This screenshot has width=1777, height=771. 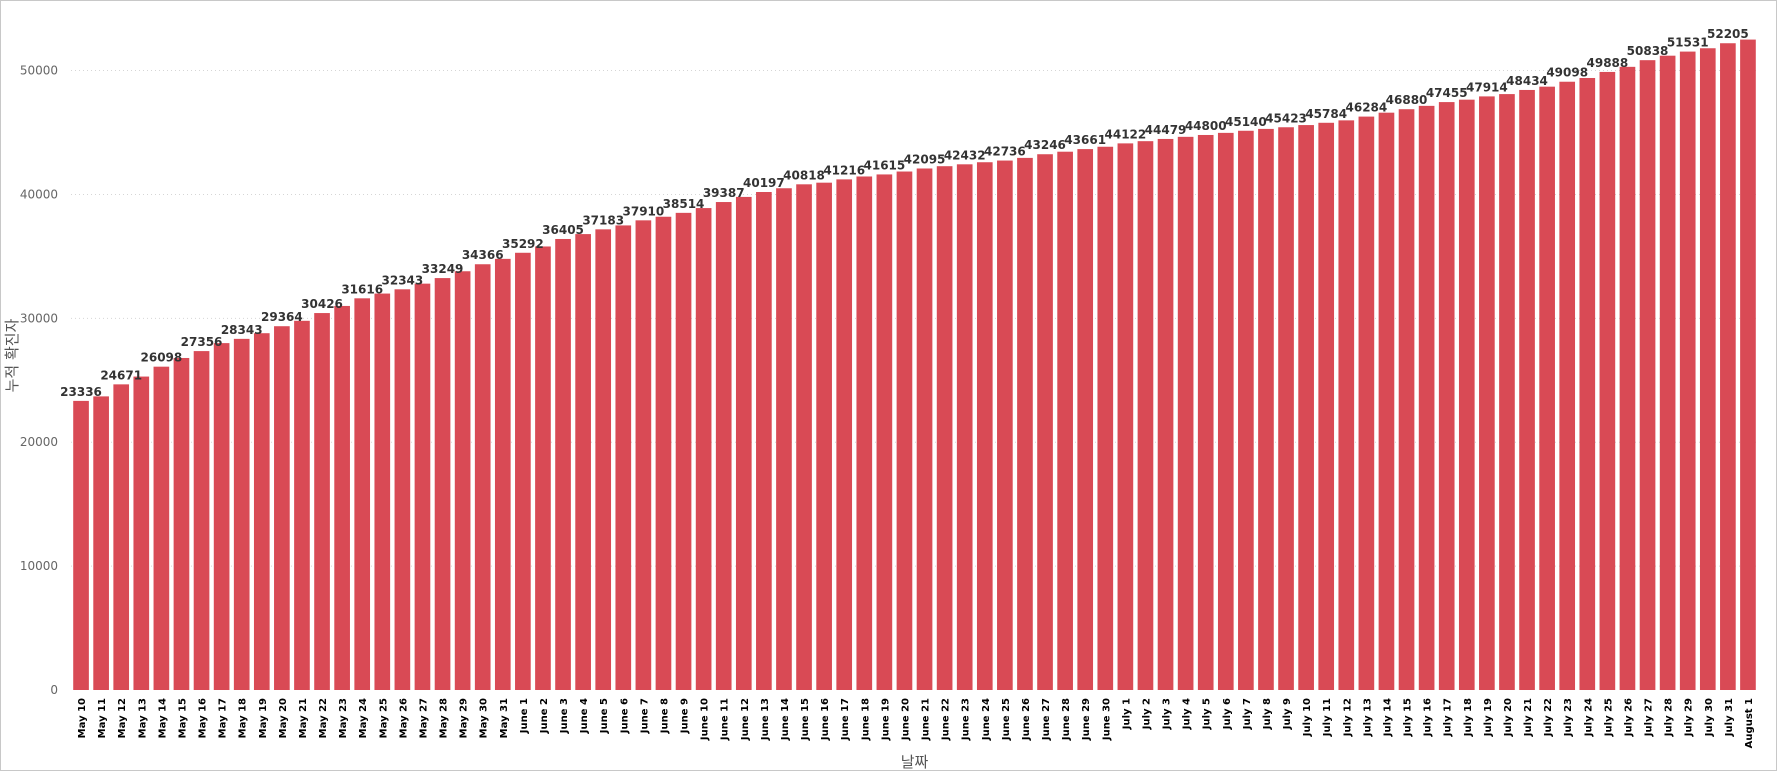 I want to click on data-label: 23336, so click(x=81, y=392).